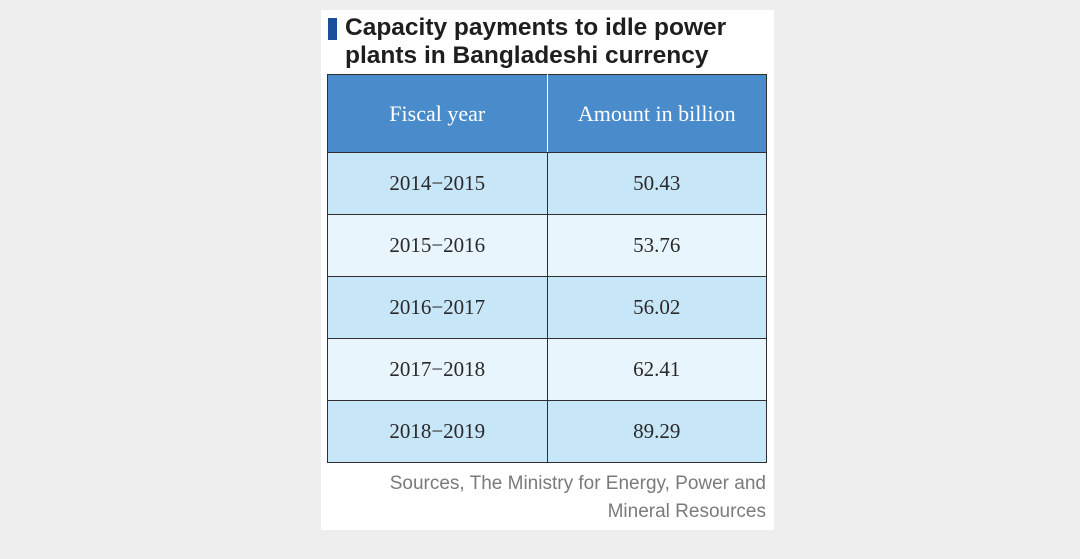 The width and height of the screenshot is (1080, 559). I want to click on table-row: 2015−2016 53.76, so click(547, 245).